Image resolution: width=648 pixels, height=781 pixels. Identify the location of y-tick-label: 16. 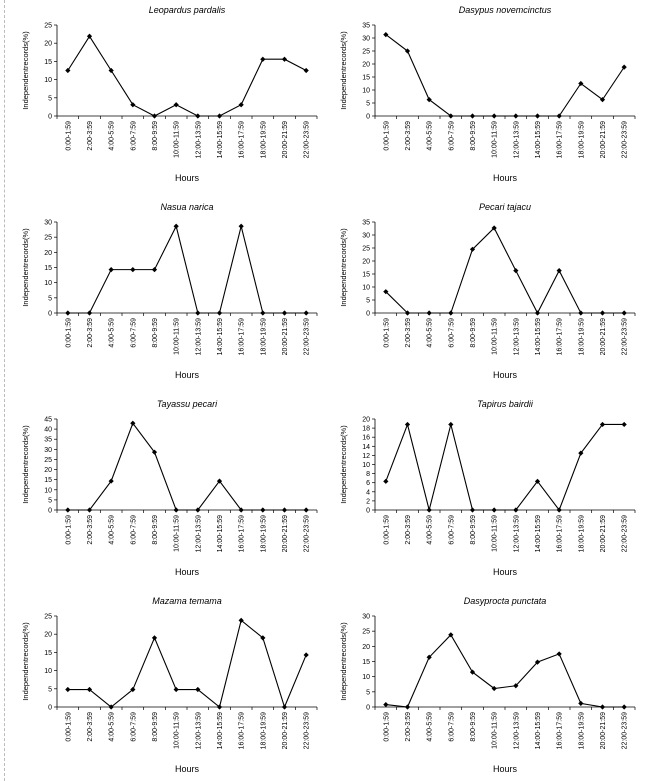
(366, 438).